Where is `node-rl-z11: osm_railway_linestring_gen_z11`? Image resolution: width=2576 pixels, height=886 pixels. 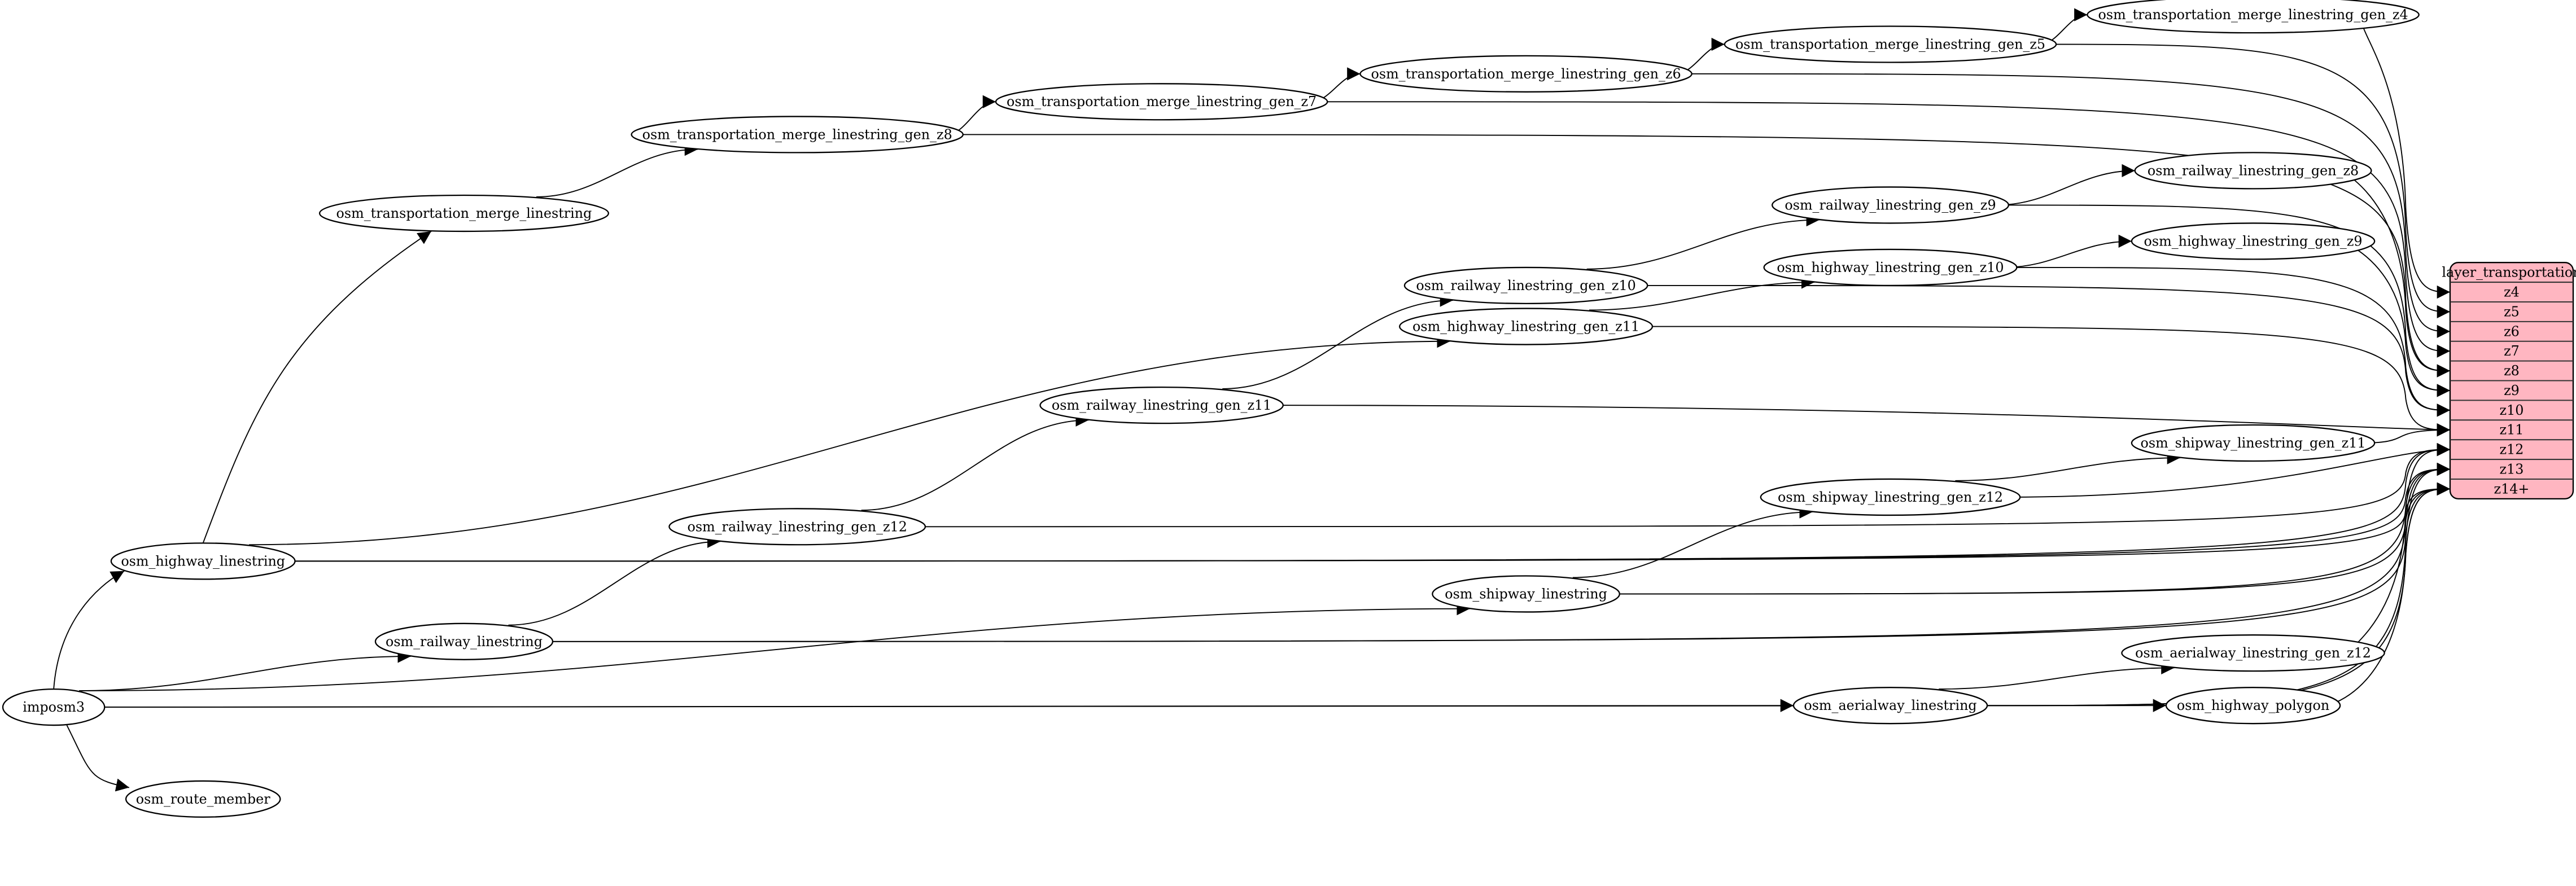
node-rl-z11: osm_railway_linestring_gen_z11 is located at coordinates (1162, 405).